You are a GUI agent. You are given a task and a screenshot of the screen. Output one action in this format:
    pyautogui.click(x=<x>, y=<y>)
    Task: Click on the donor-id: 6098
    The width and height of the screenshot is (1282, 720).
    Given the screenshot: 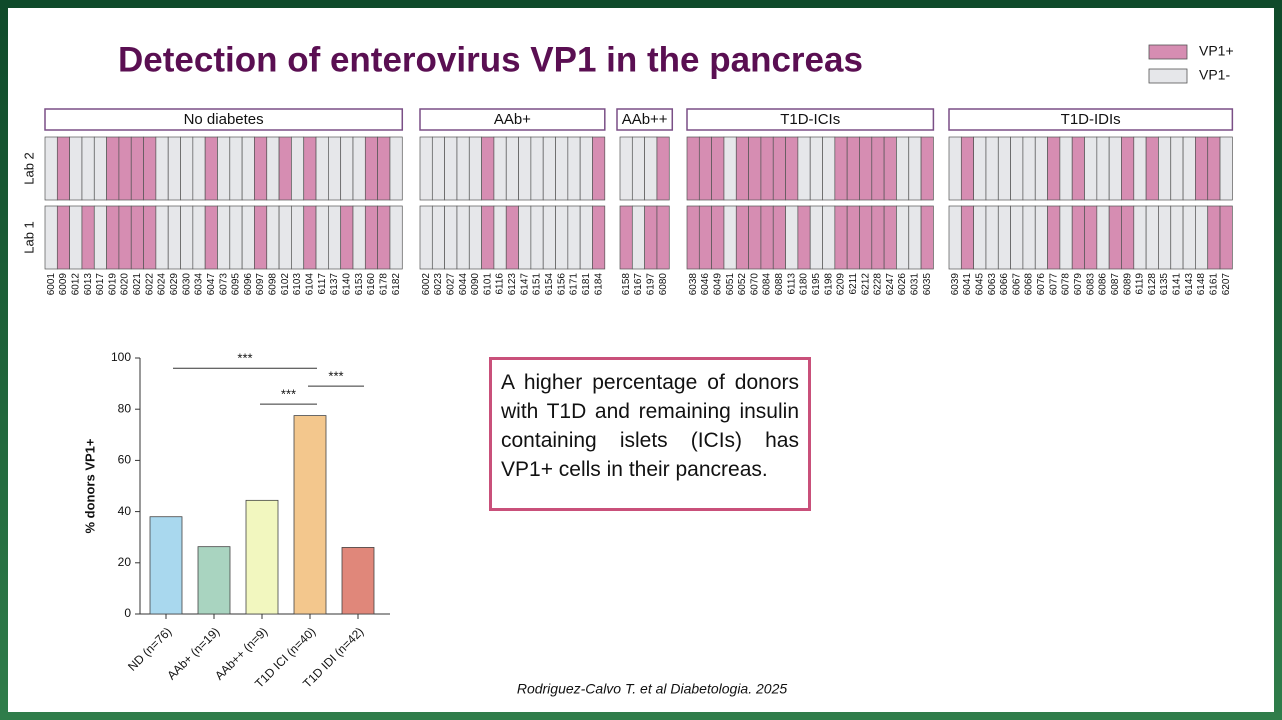 What is the action you would take?
    pyautogui.click(x=273, y=284)
    